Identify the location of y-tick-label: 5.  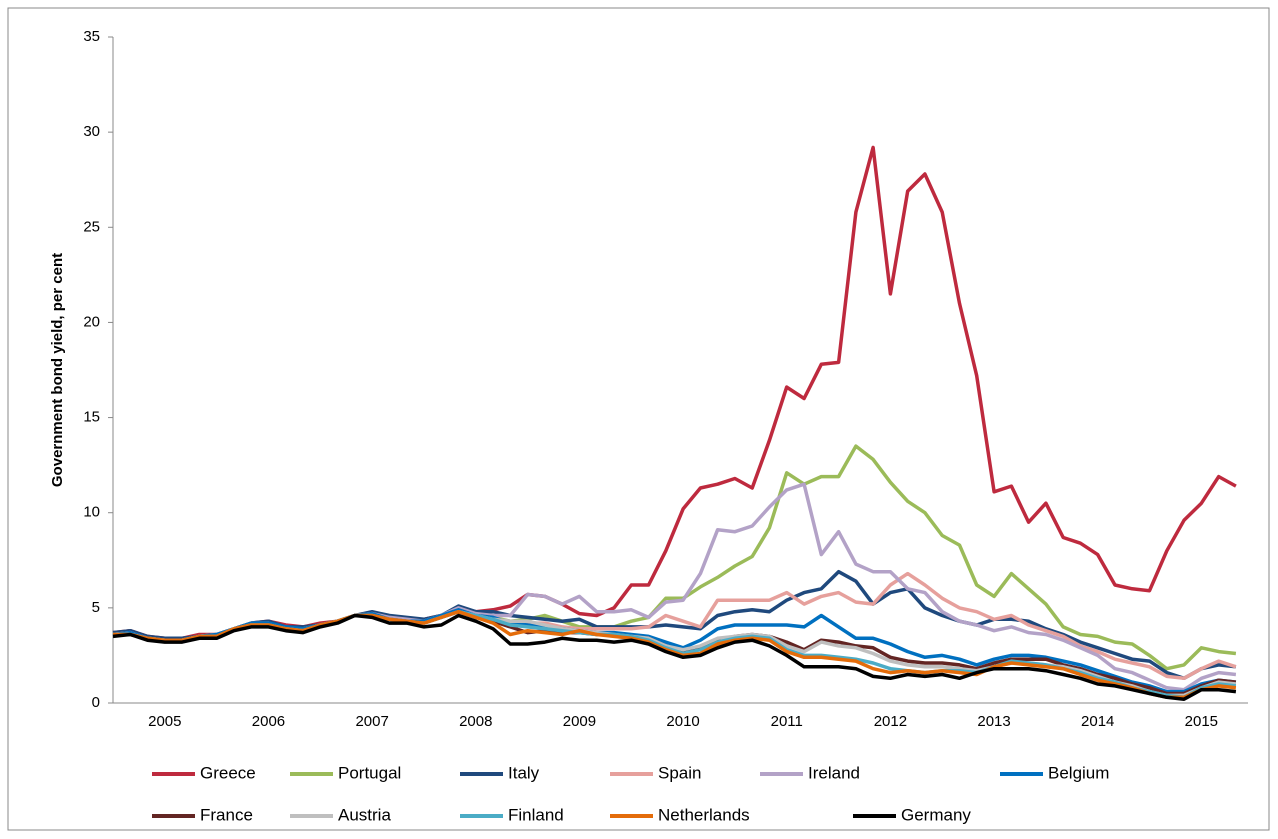
(96, 607).